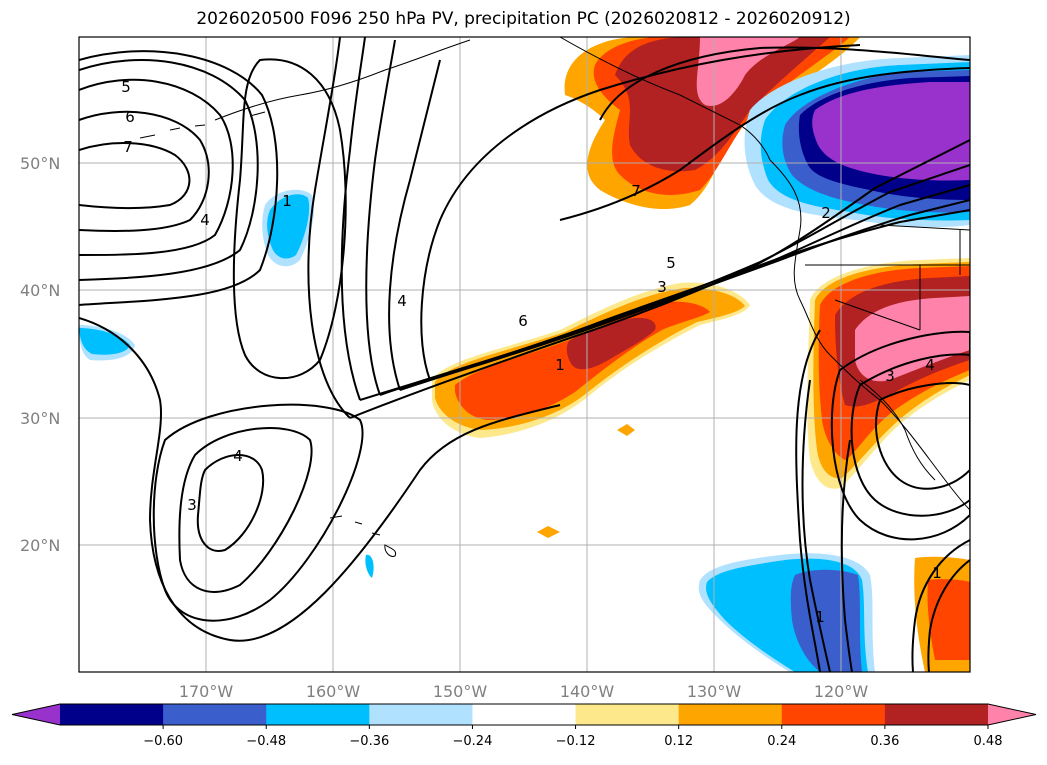  Describe the element at coordinates (678, 741) in the screenshot. I see `colorbar-tick-label: 0.12` at that location.